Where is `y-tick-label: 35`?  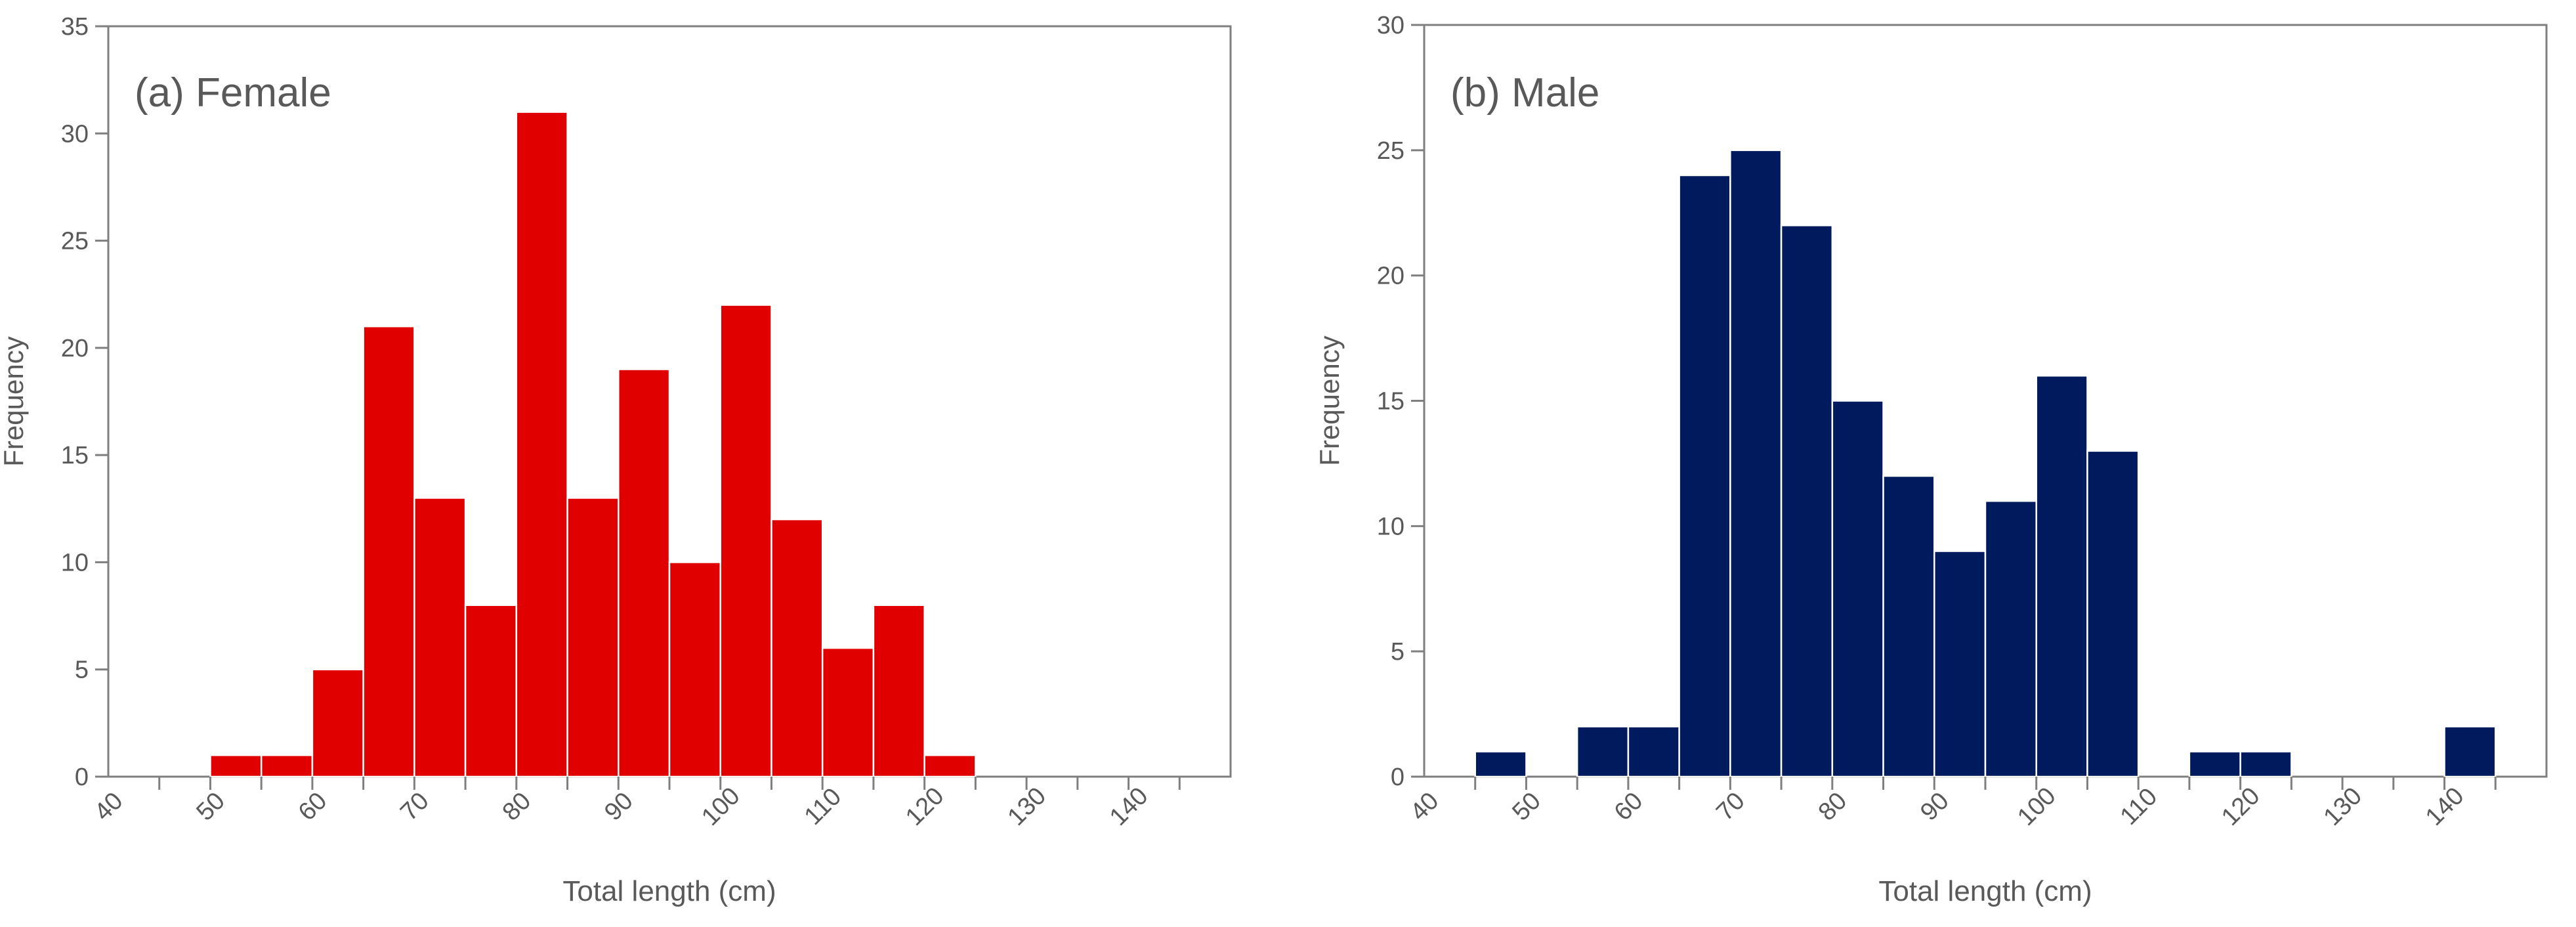 y-tick-label: 35 is located at coordinates (75, 27).